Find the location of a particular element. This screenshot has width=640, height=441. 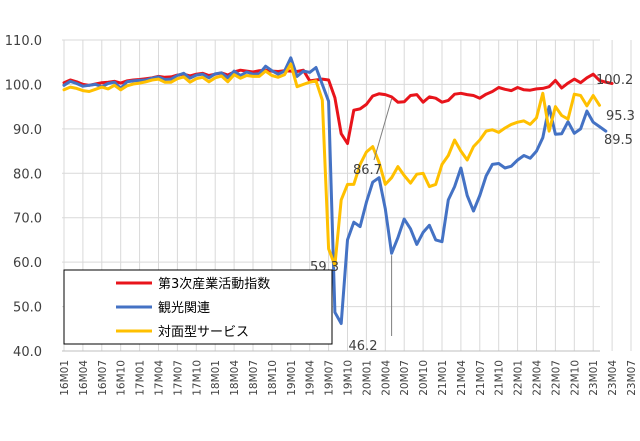

x-tick-label: 17M07 is located at coordinates (178, 378).